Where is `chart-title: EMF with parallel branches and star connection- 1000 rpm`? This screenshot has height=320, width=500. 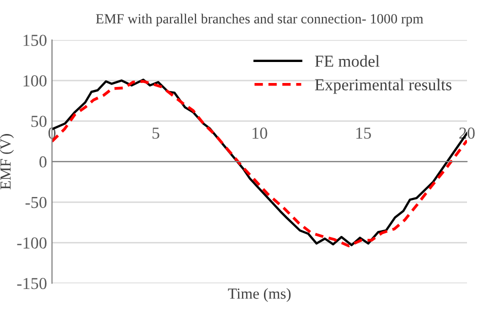
chart-title: EMF with parallel branches and star connection- 1000 rpm is located at coordinates (260, 20).